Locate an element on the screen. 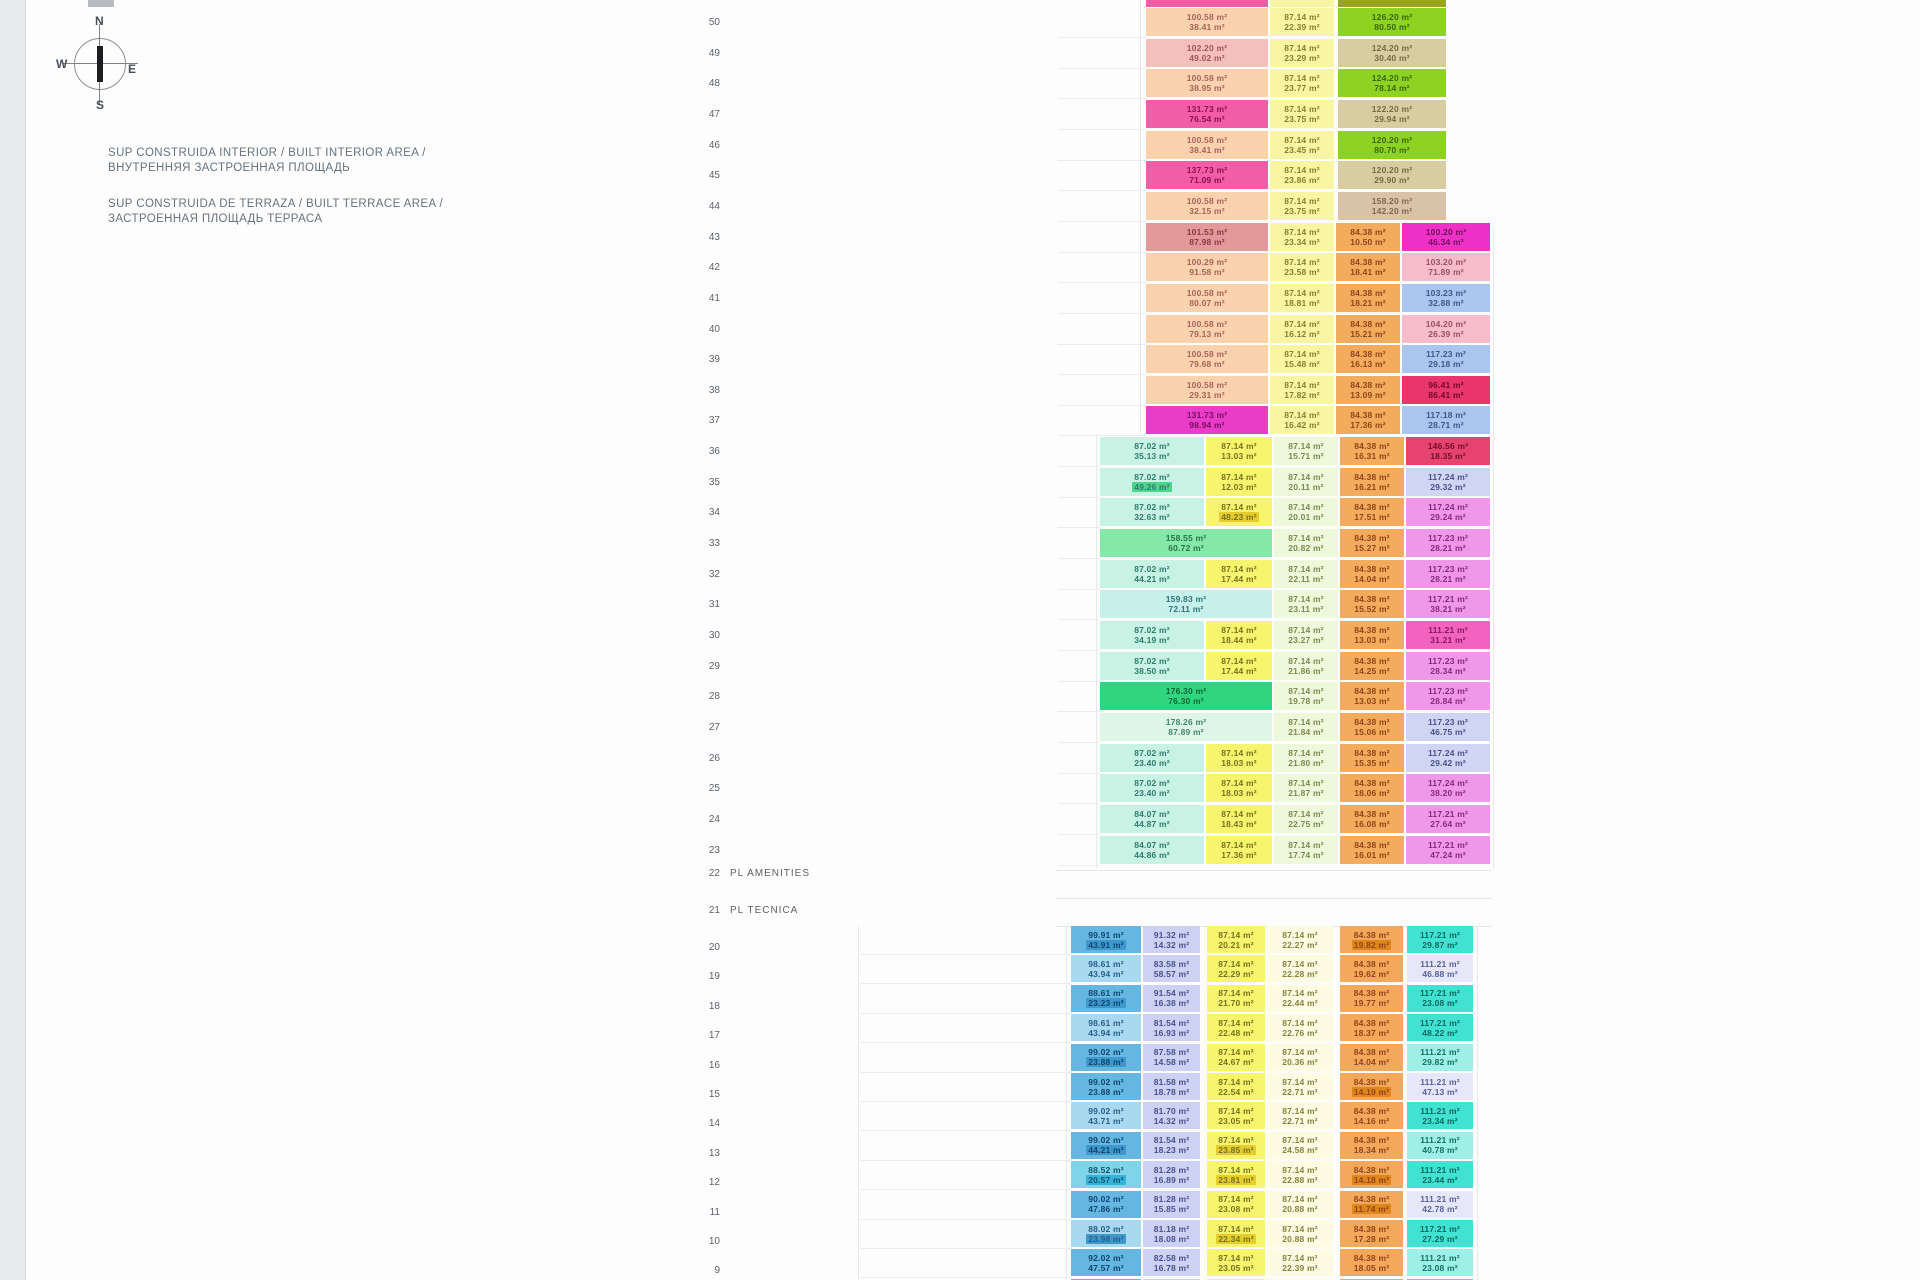 The width and height of the screenshot is (1920, 1280). area-cell: 117.23 m² 28.84 m² is located at coordinates (1448, 696).